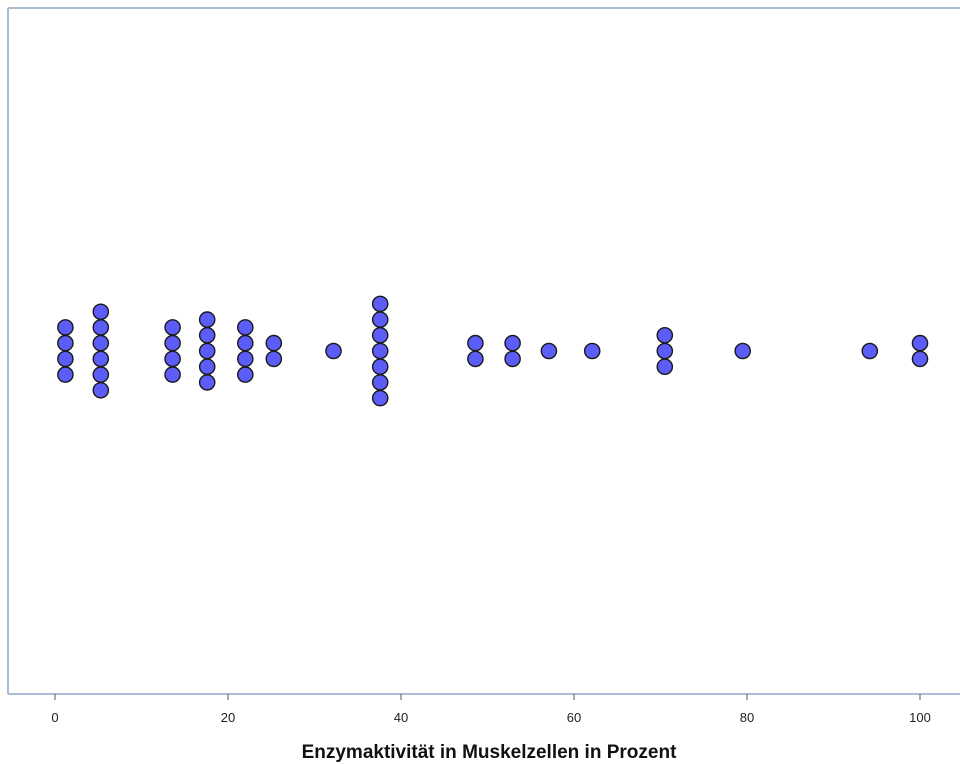 This screenshot has width=960, height=764. What do you see at coordinates (401, 717) in the screenshot?
I see `x-tick-label: 40` at bounding box center [401, 717].